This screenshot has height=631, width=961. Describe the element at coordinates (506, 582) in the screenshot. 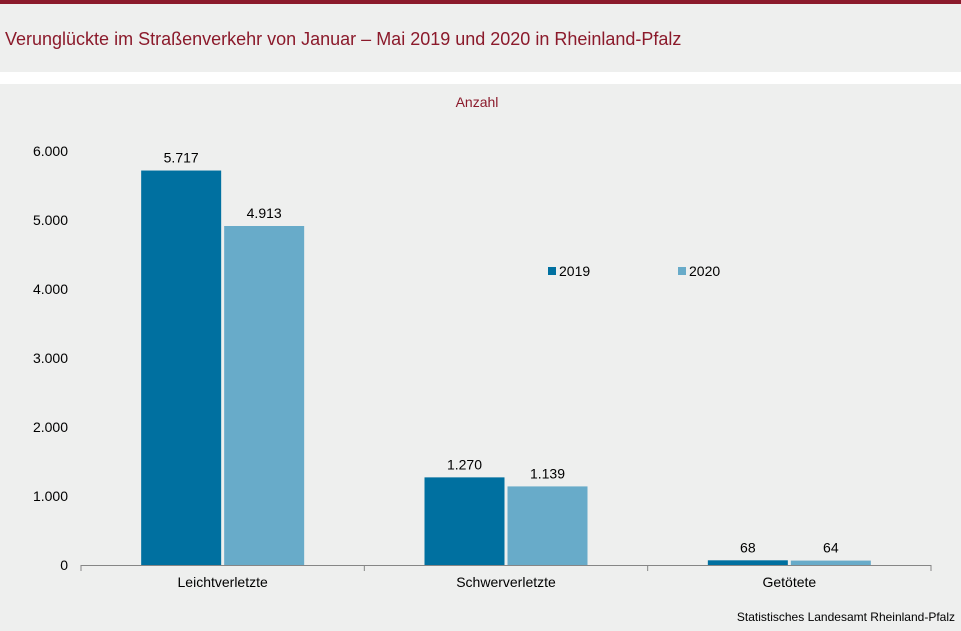

I see `x-tick-label: Schwerverletzte` at that location.